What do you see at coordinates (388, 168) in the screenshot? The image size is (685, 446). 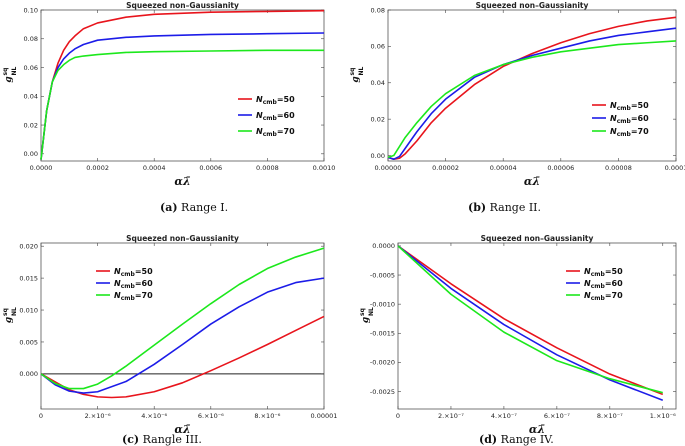 I see `x-tick-label: 0.00000` at bounding box center [388, 168].